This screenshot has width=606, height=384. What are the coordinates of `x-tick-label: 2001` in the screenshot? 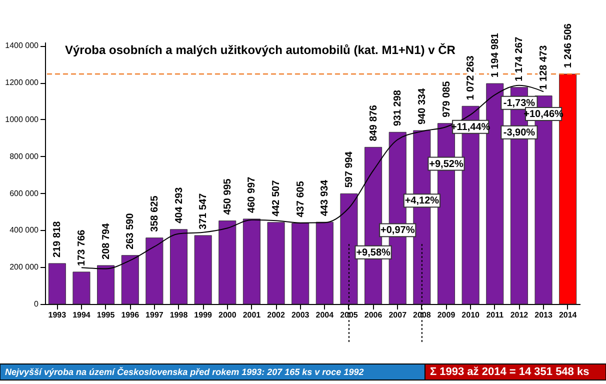 It's located at (252, 315).